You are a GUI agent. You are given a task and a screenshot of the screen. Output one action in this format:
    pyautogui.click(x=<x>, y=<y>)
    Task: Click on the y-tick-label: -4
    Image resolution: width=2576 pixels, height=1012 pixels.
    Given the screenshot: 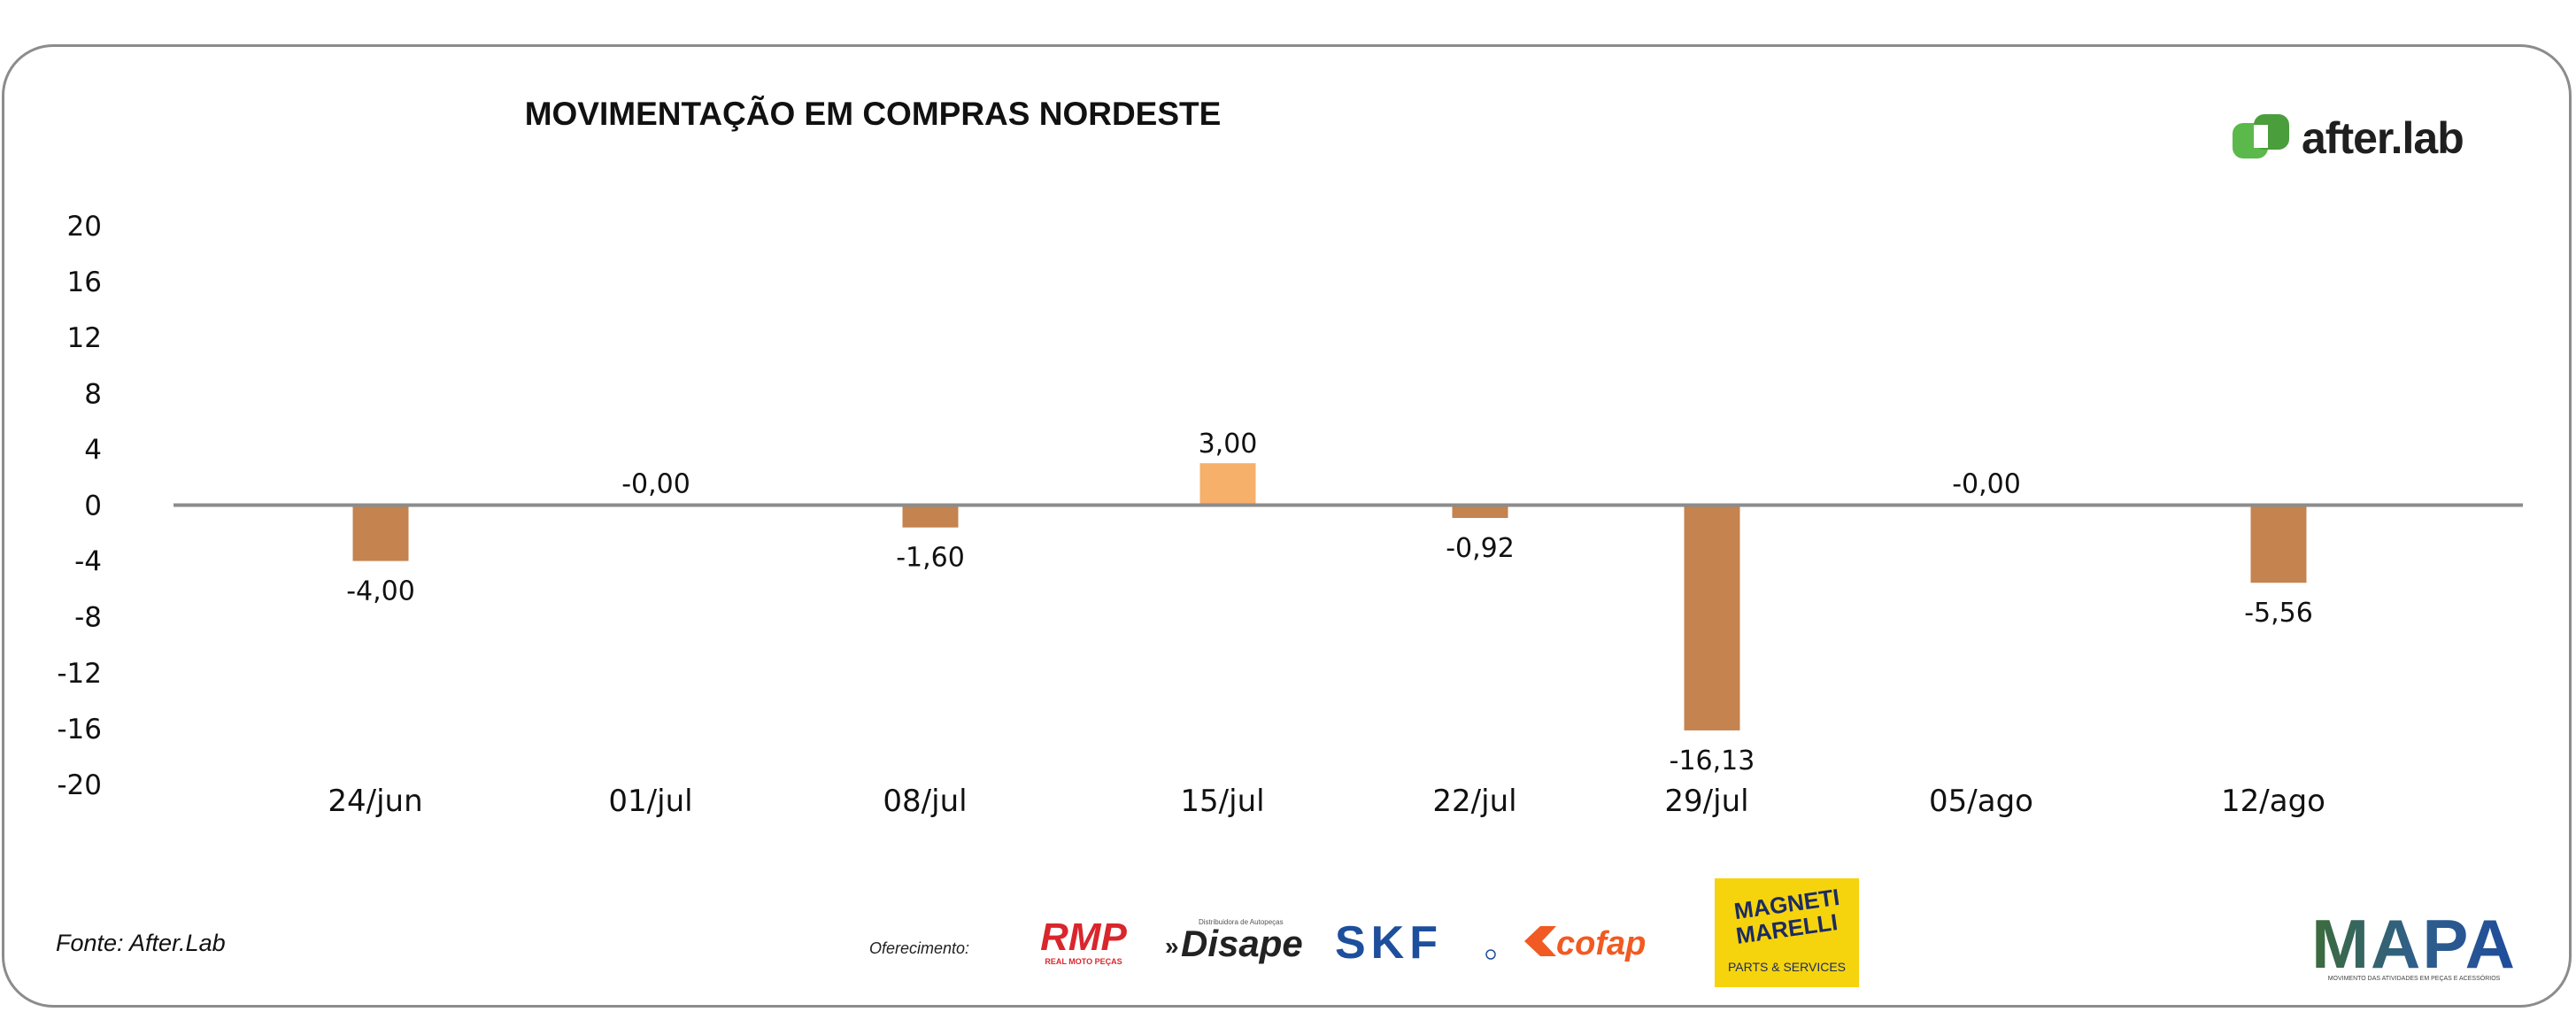 What is the action you would take?
    pyautogui.click(x=88, y=562)
    